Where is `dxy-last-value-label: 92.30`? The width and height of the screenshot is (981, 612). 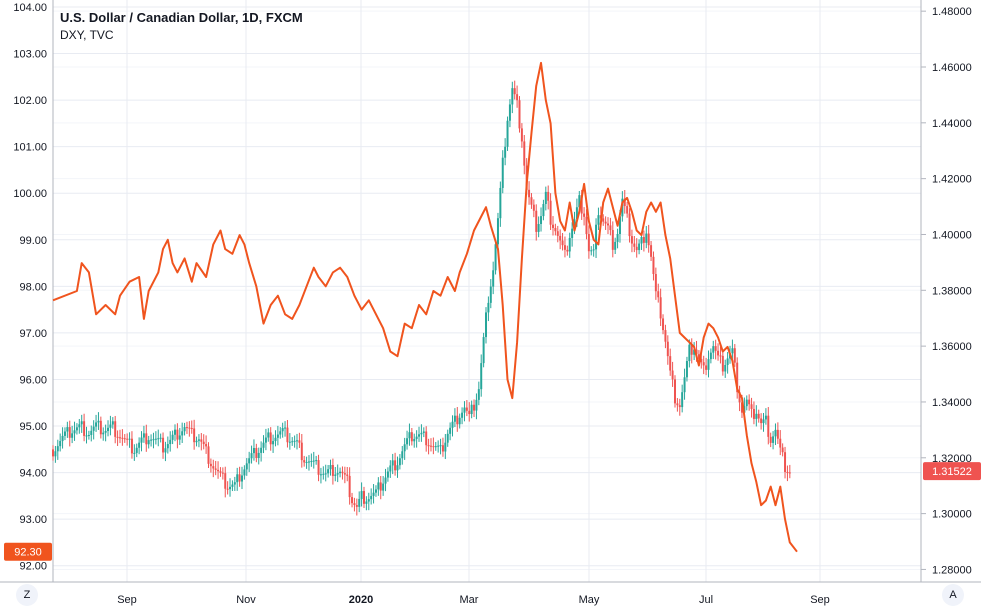
dxy-last-value-label: 92.30 is located at coordinates (28, 553).